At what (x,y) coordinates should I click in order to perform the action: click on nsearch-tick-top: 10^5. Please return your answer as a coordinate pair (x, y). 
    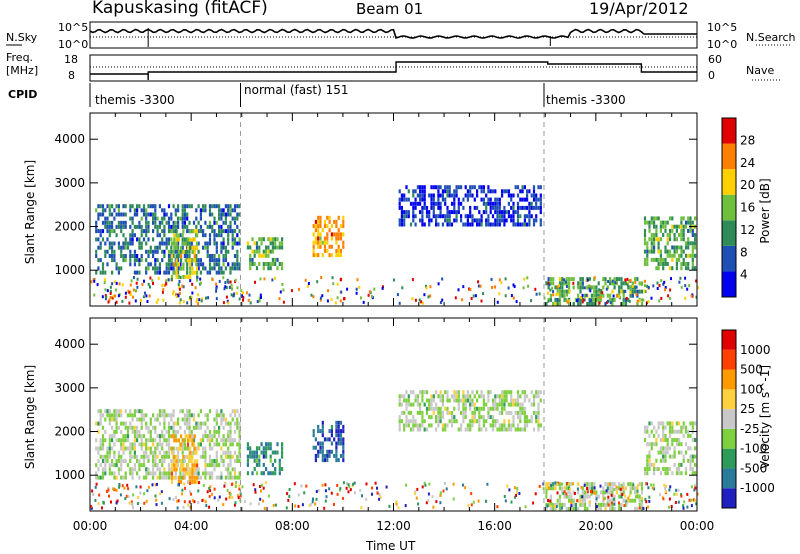
    Looking at the image, I should click on (722, 27).